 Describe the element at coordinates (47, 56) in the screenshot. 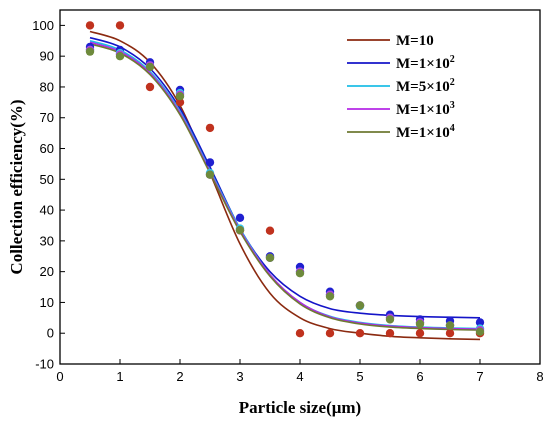

I see `y-tick-label: 90` at that location.